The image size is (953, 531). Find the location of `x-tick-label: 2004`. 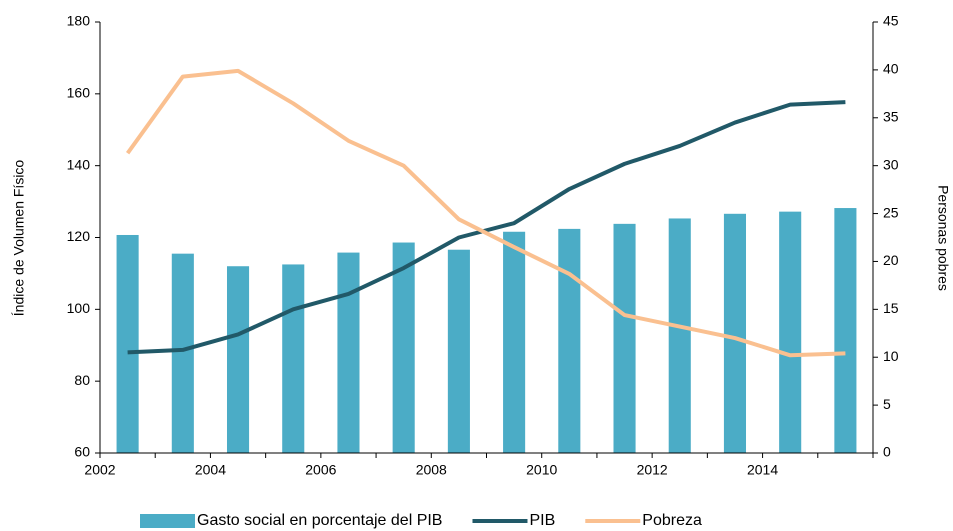

x-tick-label: 2004 is located at coordinates (210, 470).